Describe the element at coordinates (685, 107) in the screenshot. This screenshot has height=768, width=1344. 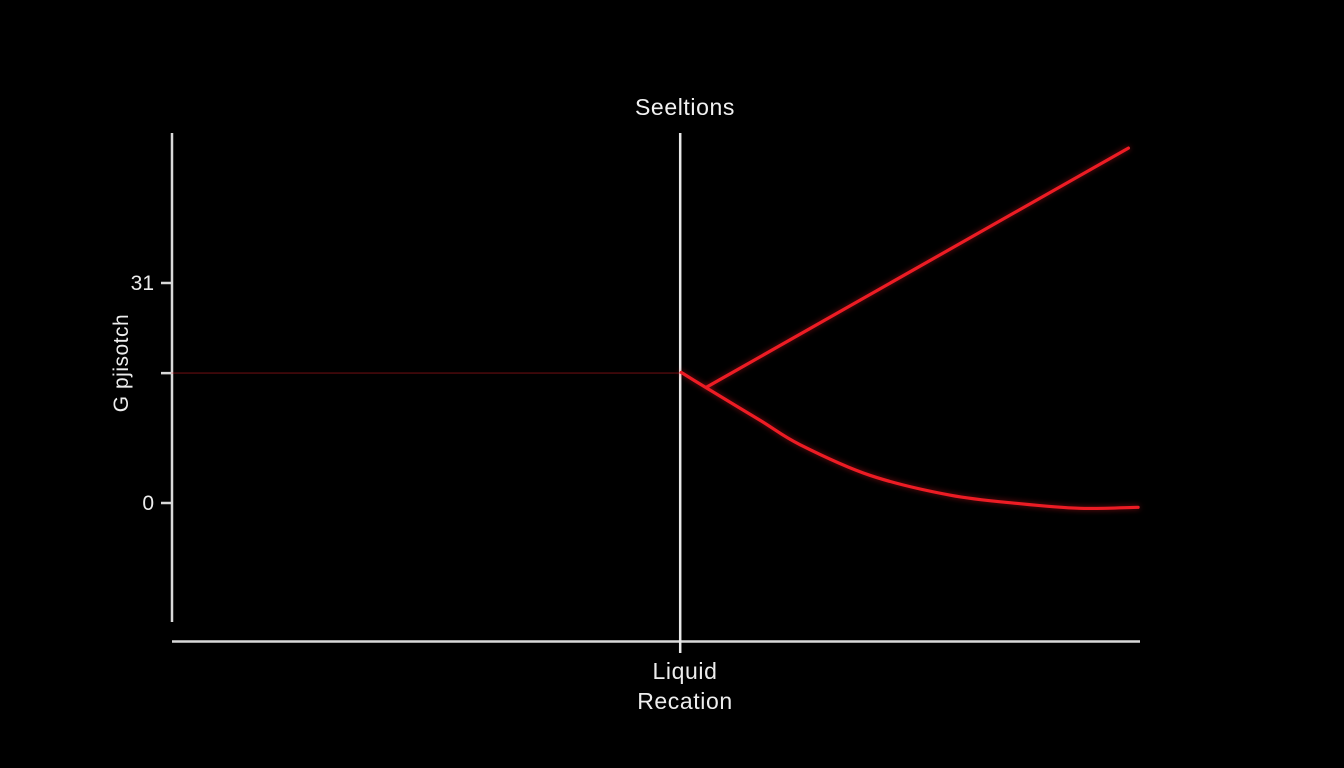
I see `chart-title: Seeltions` at that location.